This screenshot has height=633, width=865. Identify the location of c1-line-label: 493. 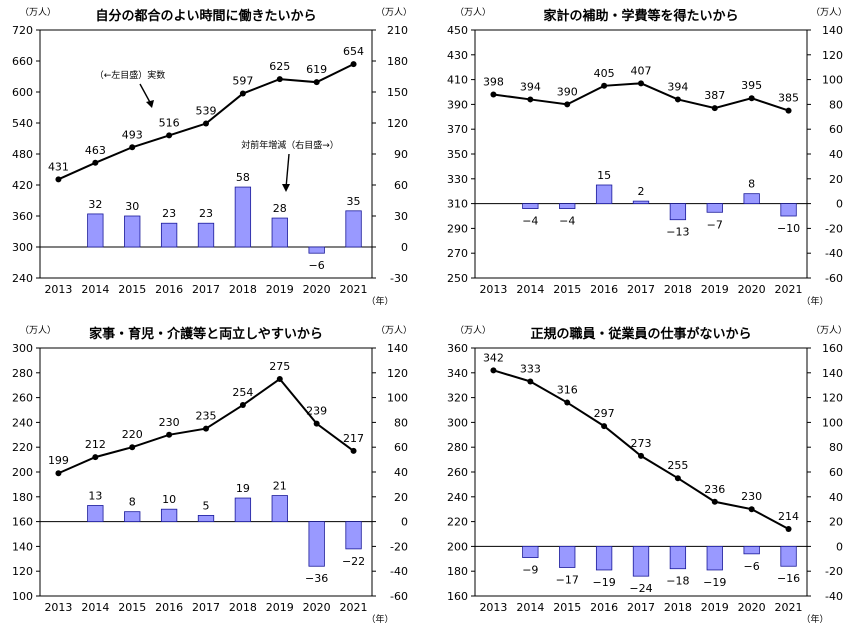
(132, 134).